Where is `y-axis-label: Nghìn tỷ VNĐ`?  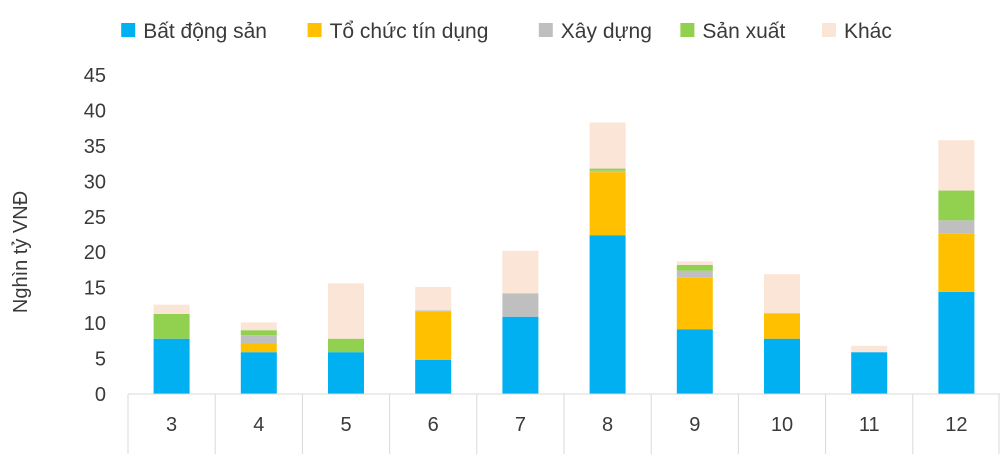 y-axis-label: Nghìn tỷ VNĐ is located at coordinates (21, 252).